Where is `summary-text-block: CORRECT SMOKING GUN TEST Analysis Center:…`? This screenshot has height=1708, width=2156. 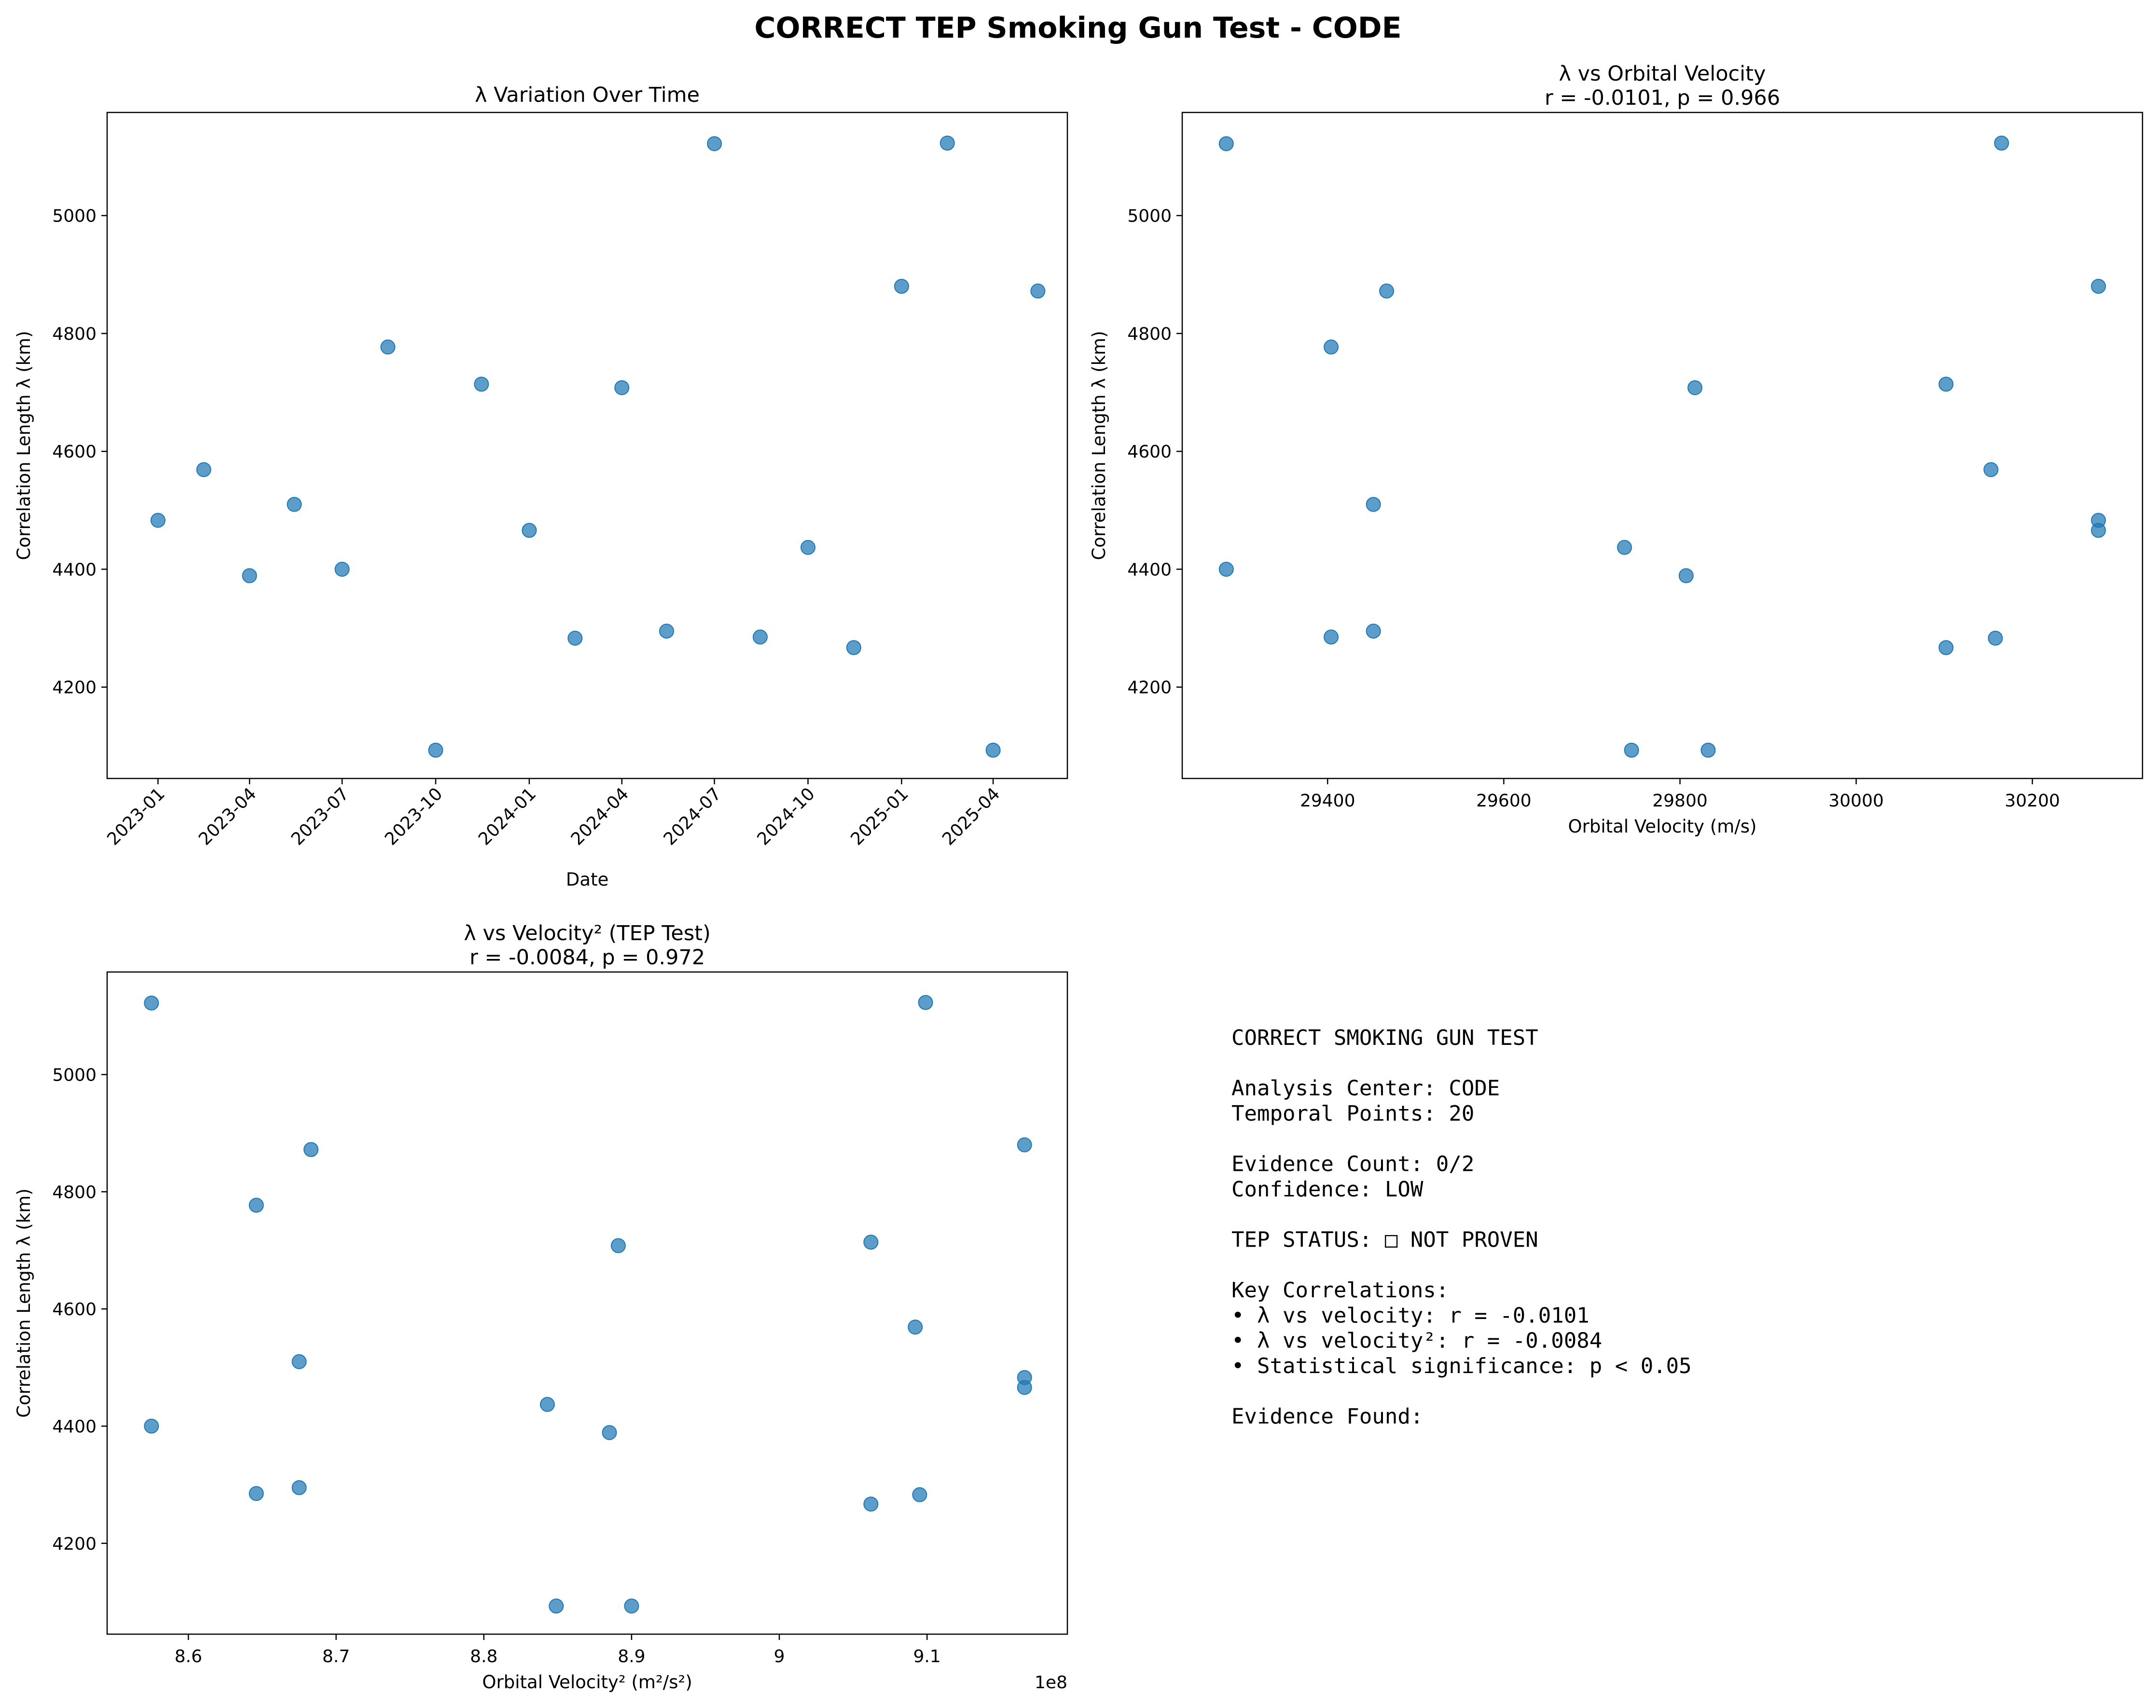
summary-text-block: CORRECT SMOKING GUN TEST Analysis Center:… is located at coordinates (1461, 1227).